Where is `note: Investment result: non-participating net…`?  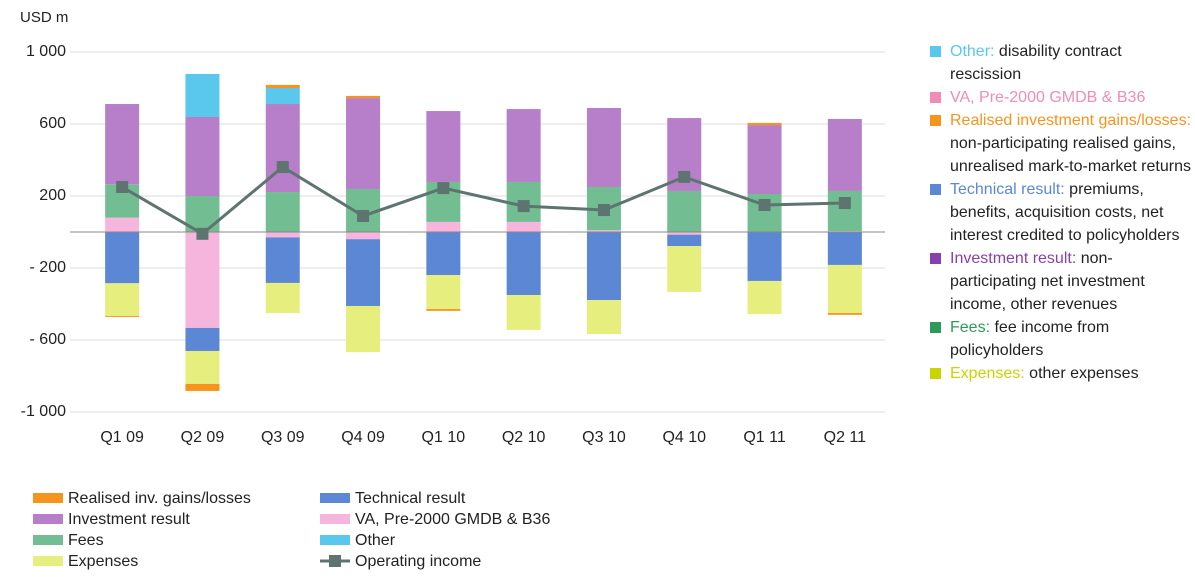
note: Investment result: non-participating net… is located at coordinates (1061, 281).